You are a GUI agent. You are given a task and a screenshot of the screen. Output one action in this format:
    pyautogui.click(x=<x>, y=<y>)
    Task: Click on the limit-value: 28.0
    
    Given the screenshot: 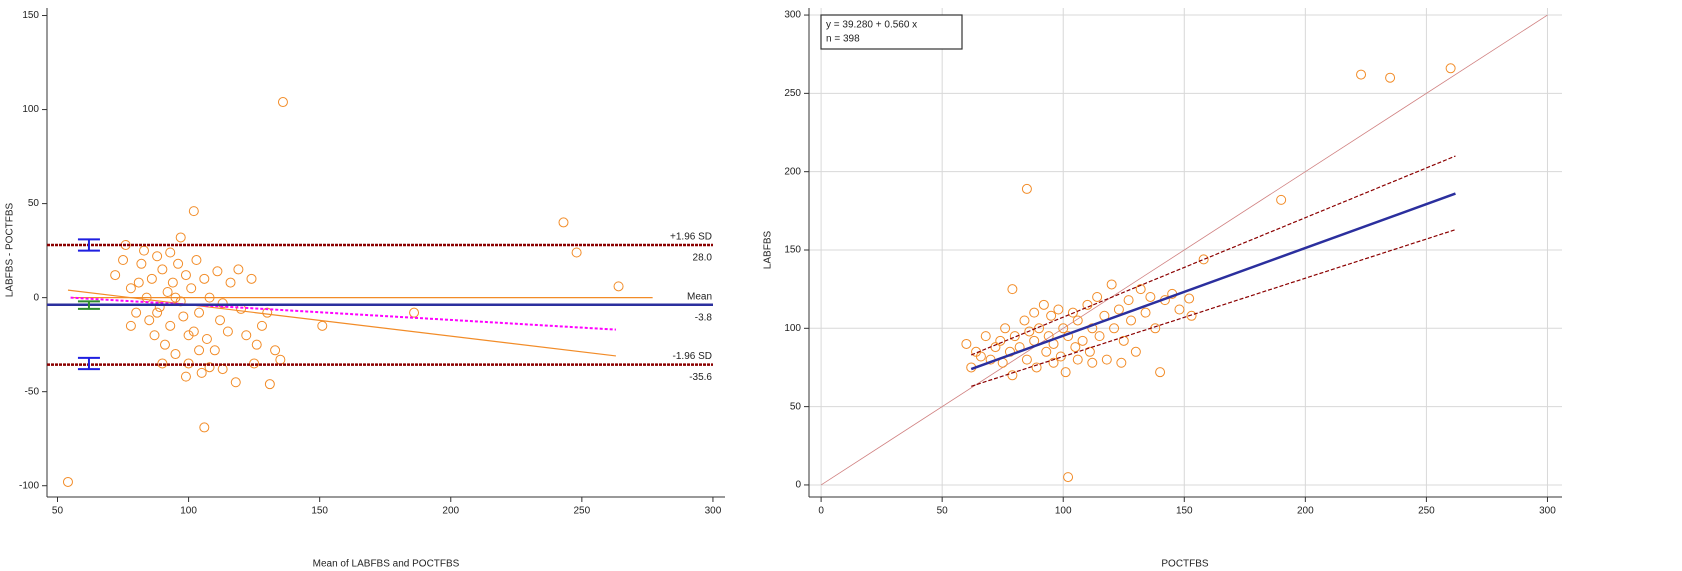 What is the action you would take?
    pyautogui.click(x=703, y=258)
    